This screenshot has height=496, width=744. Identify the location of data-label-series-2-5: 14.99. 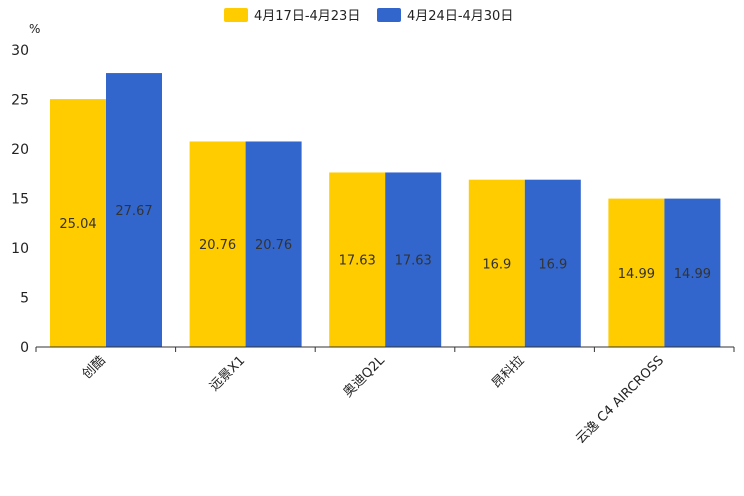
(692, 274).